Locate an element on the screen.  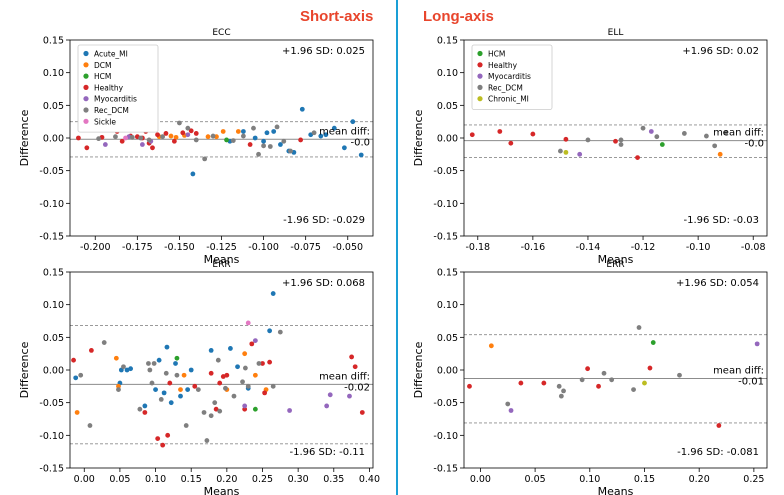
x-tick-label: -0.125 is located at coordinates (221, 247).